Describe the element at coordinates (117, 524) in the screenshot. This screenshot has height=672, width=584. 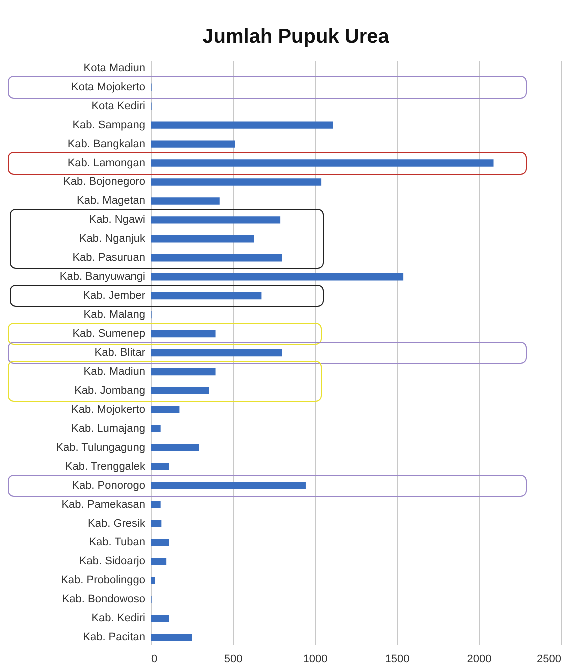
I see `y-tick-label: Kab. Gresik` at that location.